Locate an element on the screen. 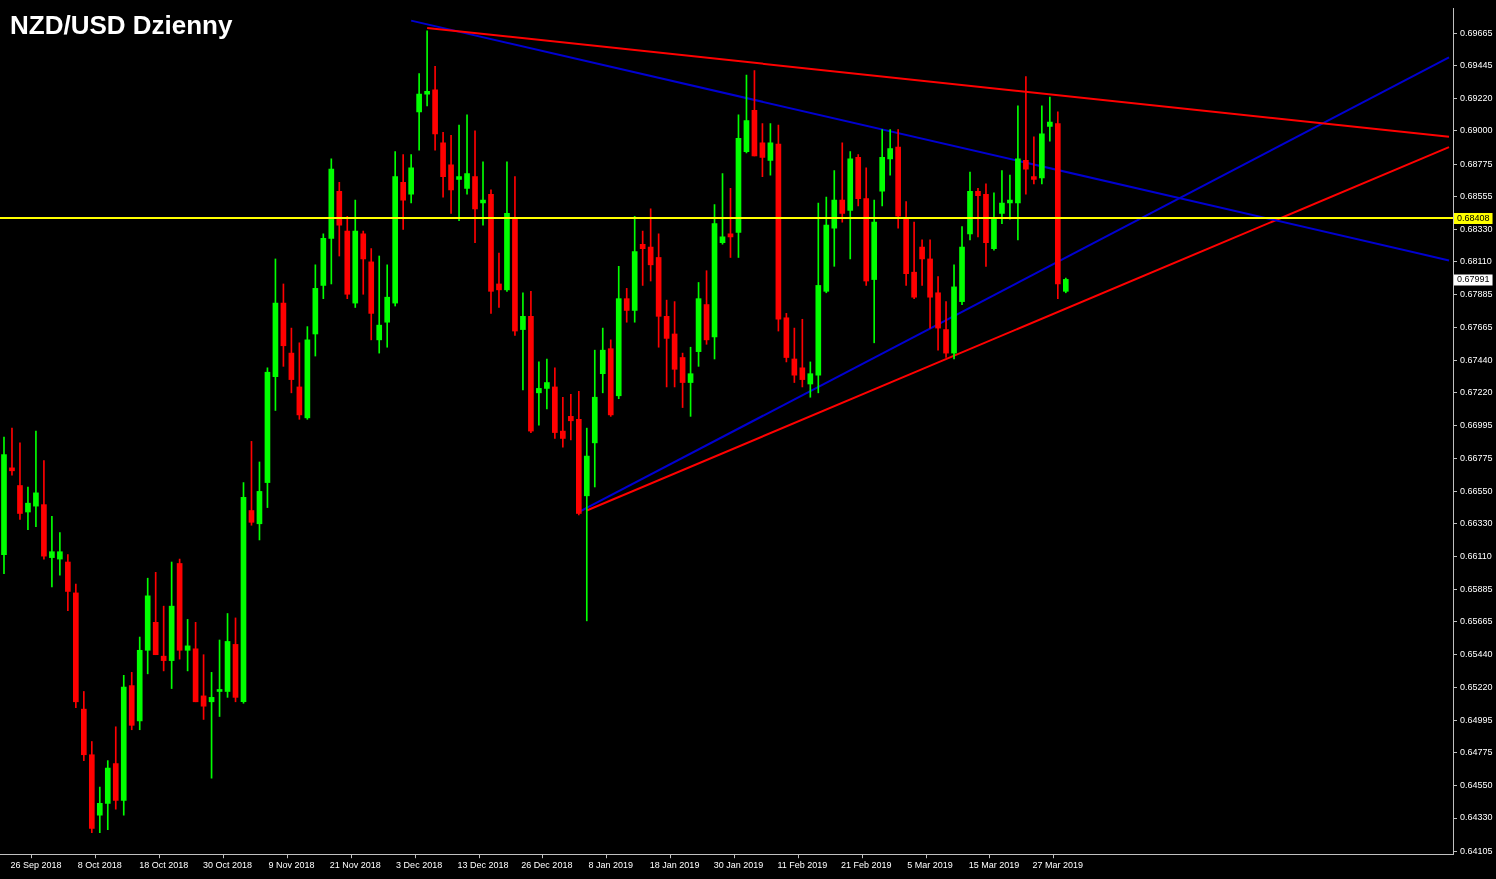 The height and width of the screenshot is (879, 1496). y-tick-label: 0.64105 is located at coordinates (1476, 850).